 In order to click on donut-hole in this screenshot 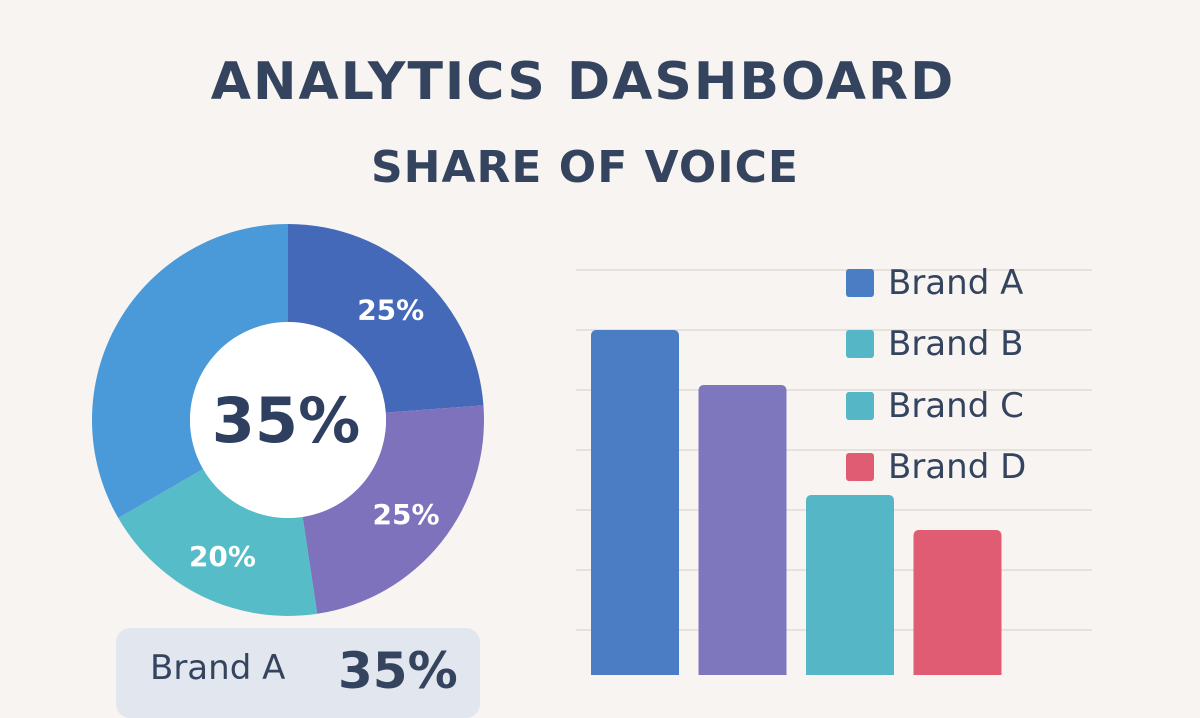, I will do `click(288, 420)`.